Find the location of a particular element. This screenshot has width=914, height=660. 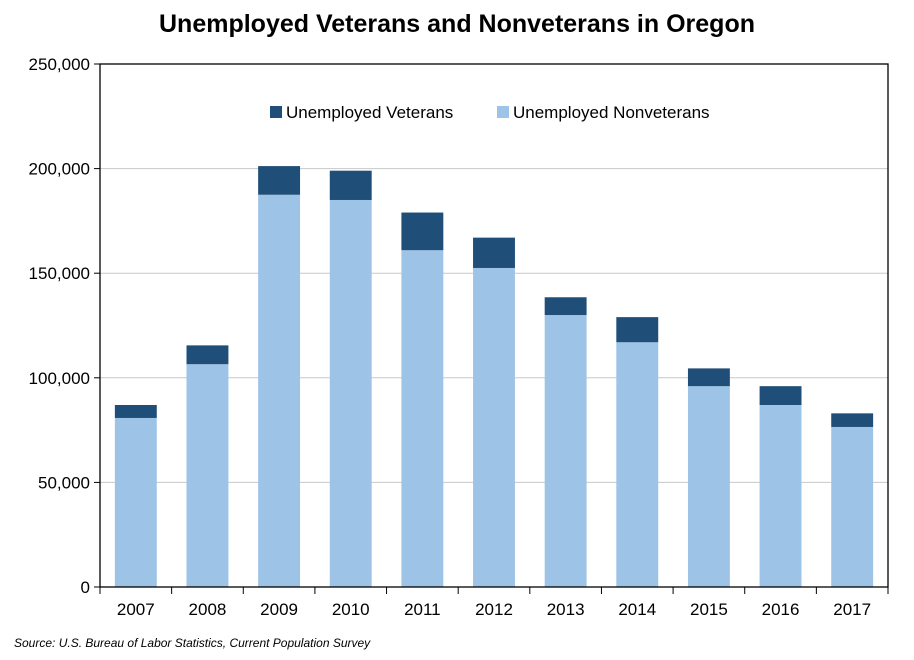

x-tick-label: 2015 is located at coordinates (709, 609).